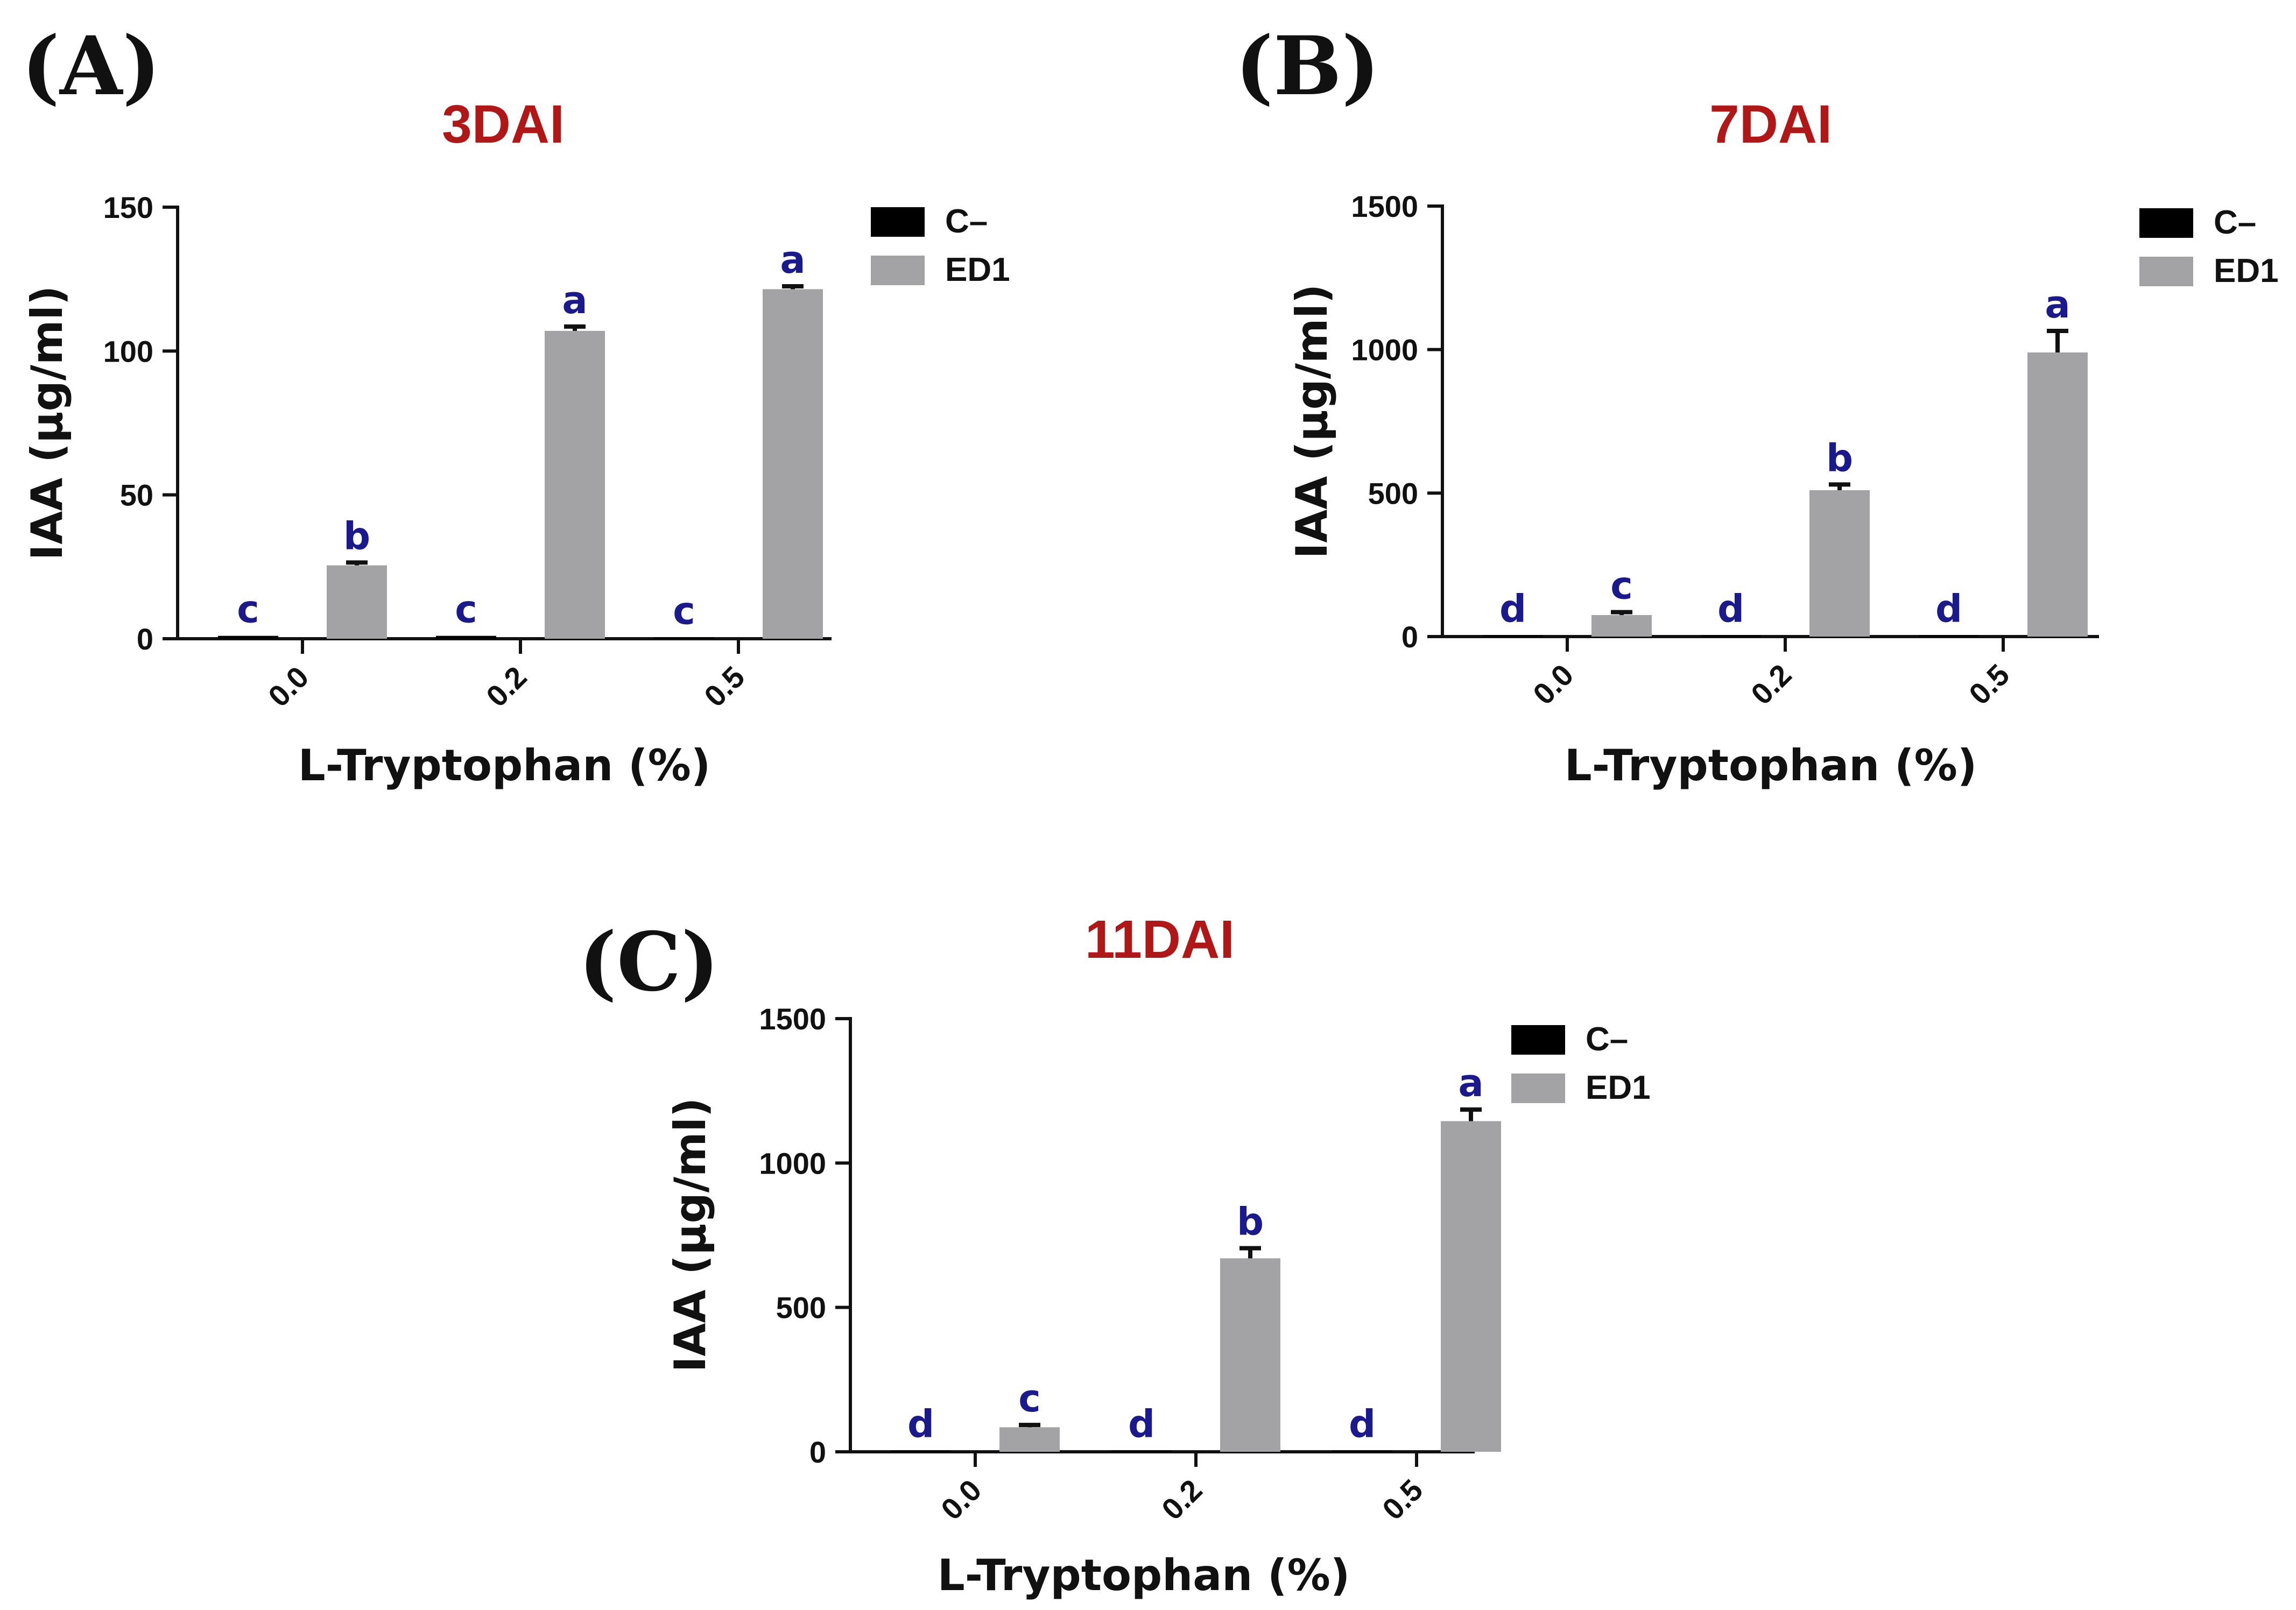 The image size is (2296, 1610). Describe the element at coordinates (649, 962) in the screenshot. I see `panel-letter: (C)` at that location.